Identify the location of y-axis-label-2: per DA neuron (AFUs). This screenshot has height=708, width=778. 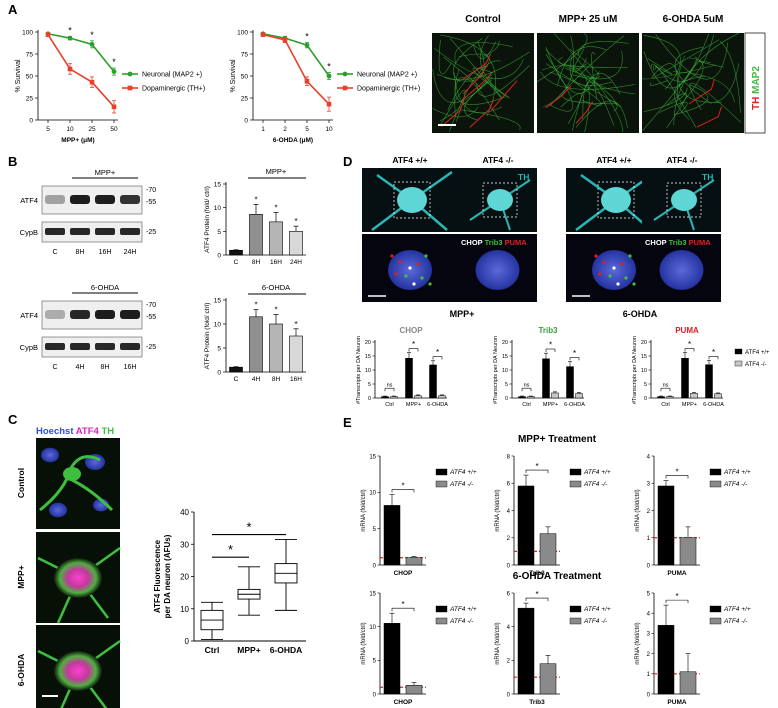
(167, 576).